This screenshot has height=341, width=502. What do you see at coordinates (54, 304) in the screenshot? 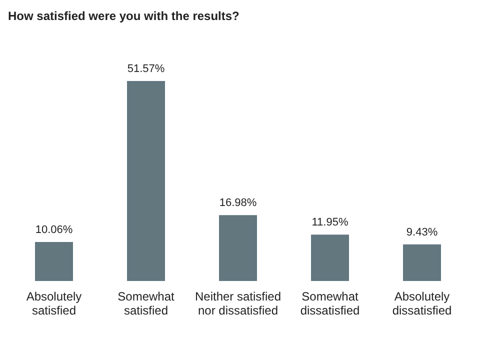
I see `x-tick-label: Absolutely satisfied` at bounding box center [54, 304].